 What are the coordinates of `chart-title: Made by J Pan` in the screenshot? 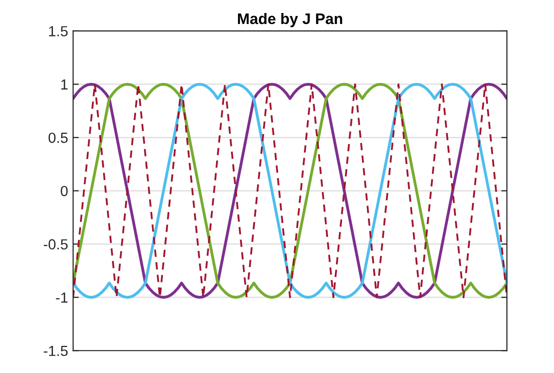 It's located at (290, 20).